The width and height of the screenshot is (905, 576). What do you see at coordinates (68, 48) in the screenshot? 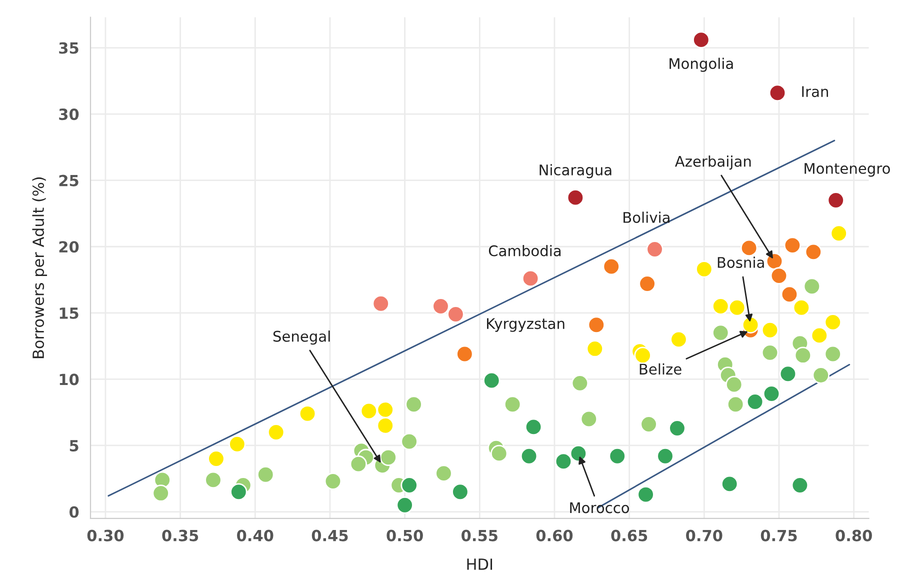
I see `y-tick-label: 35` at bounding box center [68, 48].